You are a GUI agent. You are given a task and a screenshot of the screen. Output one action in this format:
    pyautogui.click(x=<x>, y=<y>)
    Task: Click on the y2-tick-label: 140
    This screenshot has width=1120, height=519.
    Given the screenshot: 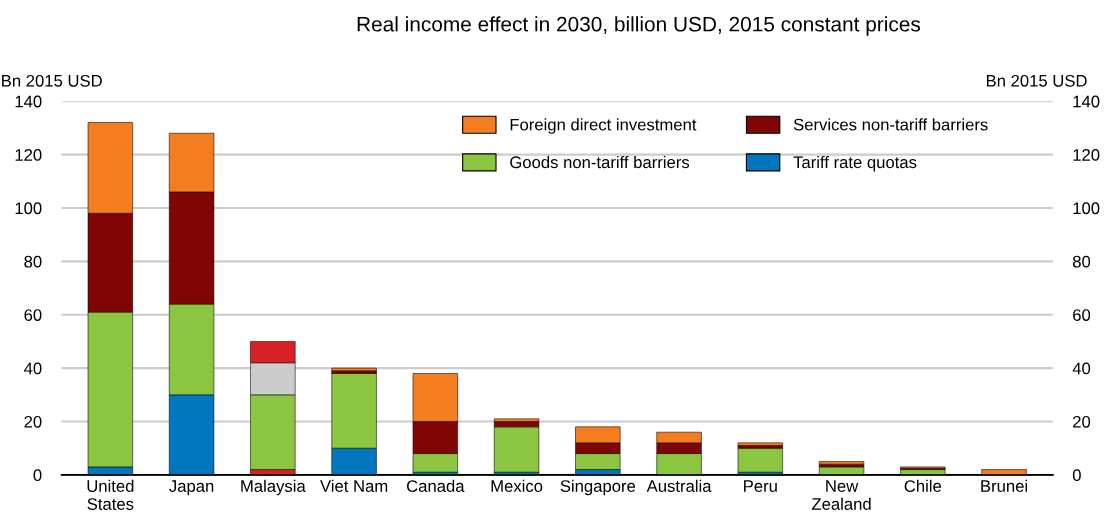 What is the action you would take?
    pyautogui.click(x=1086, y=101)
    